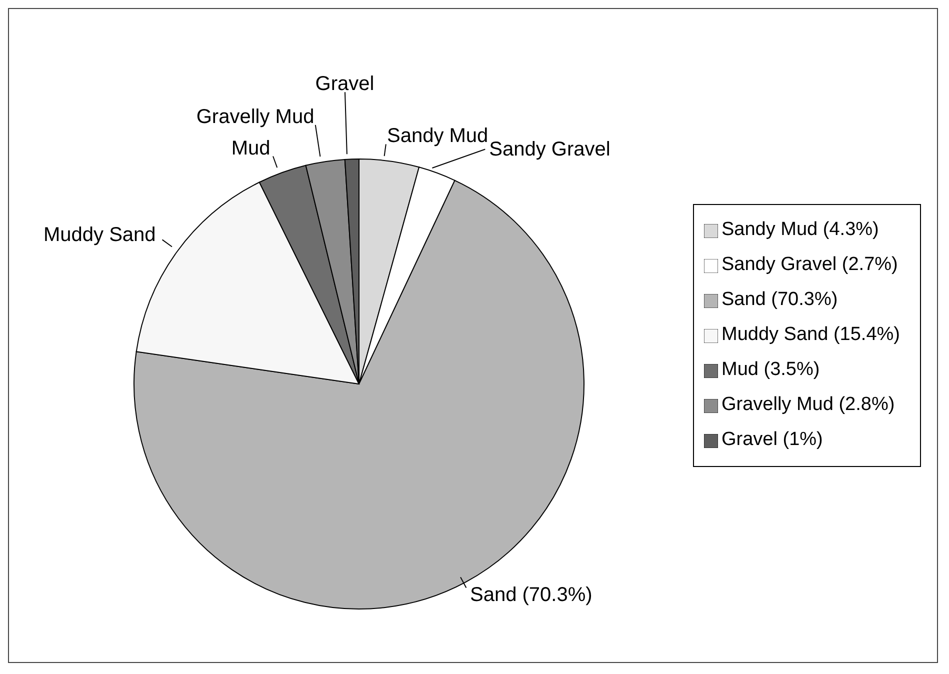  I want to click on slice-label: Sandy Gravel, so click(549, 149).